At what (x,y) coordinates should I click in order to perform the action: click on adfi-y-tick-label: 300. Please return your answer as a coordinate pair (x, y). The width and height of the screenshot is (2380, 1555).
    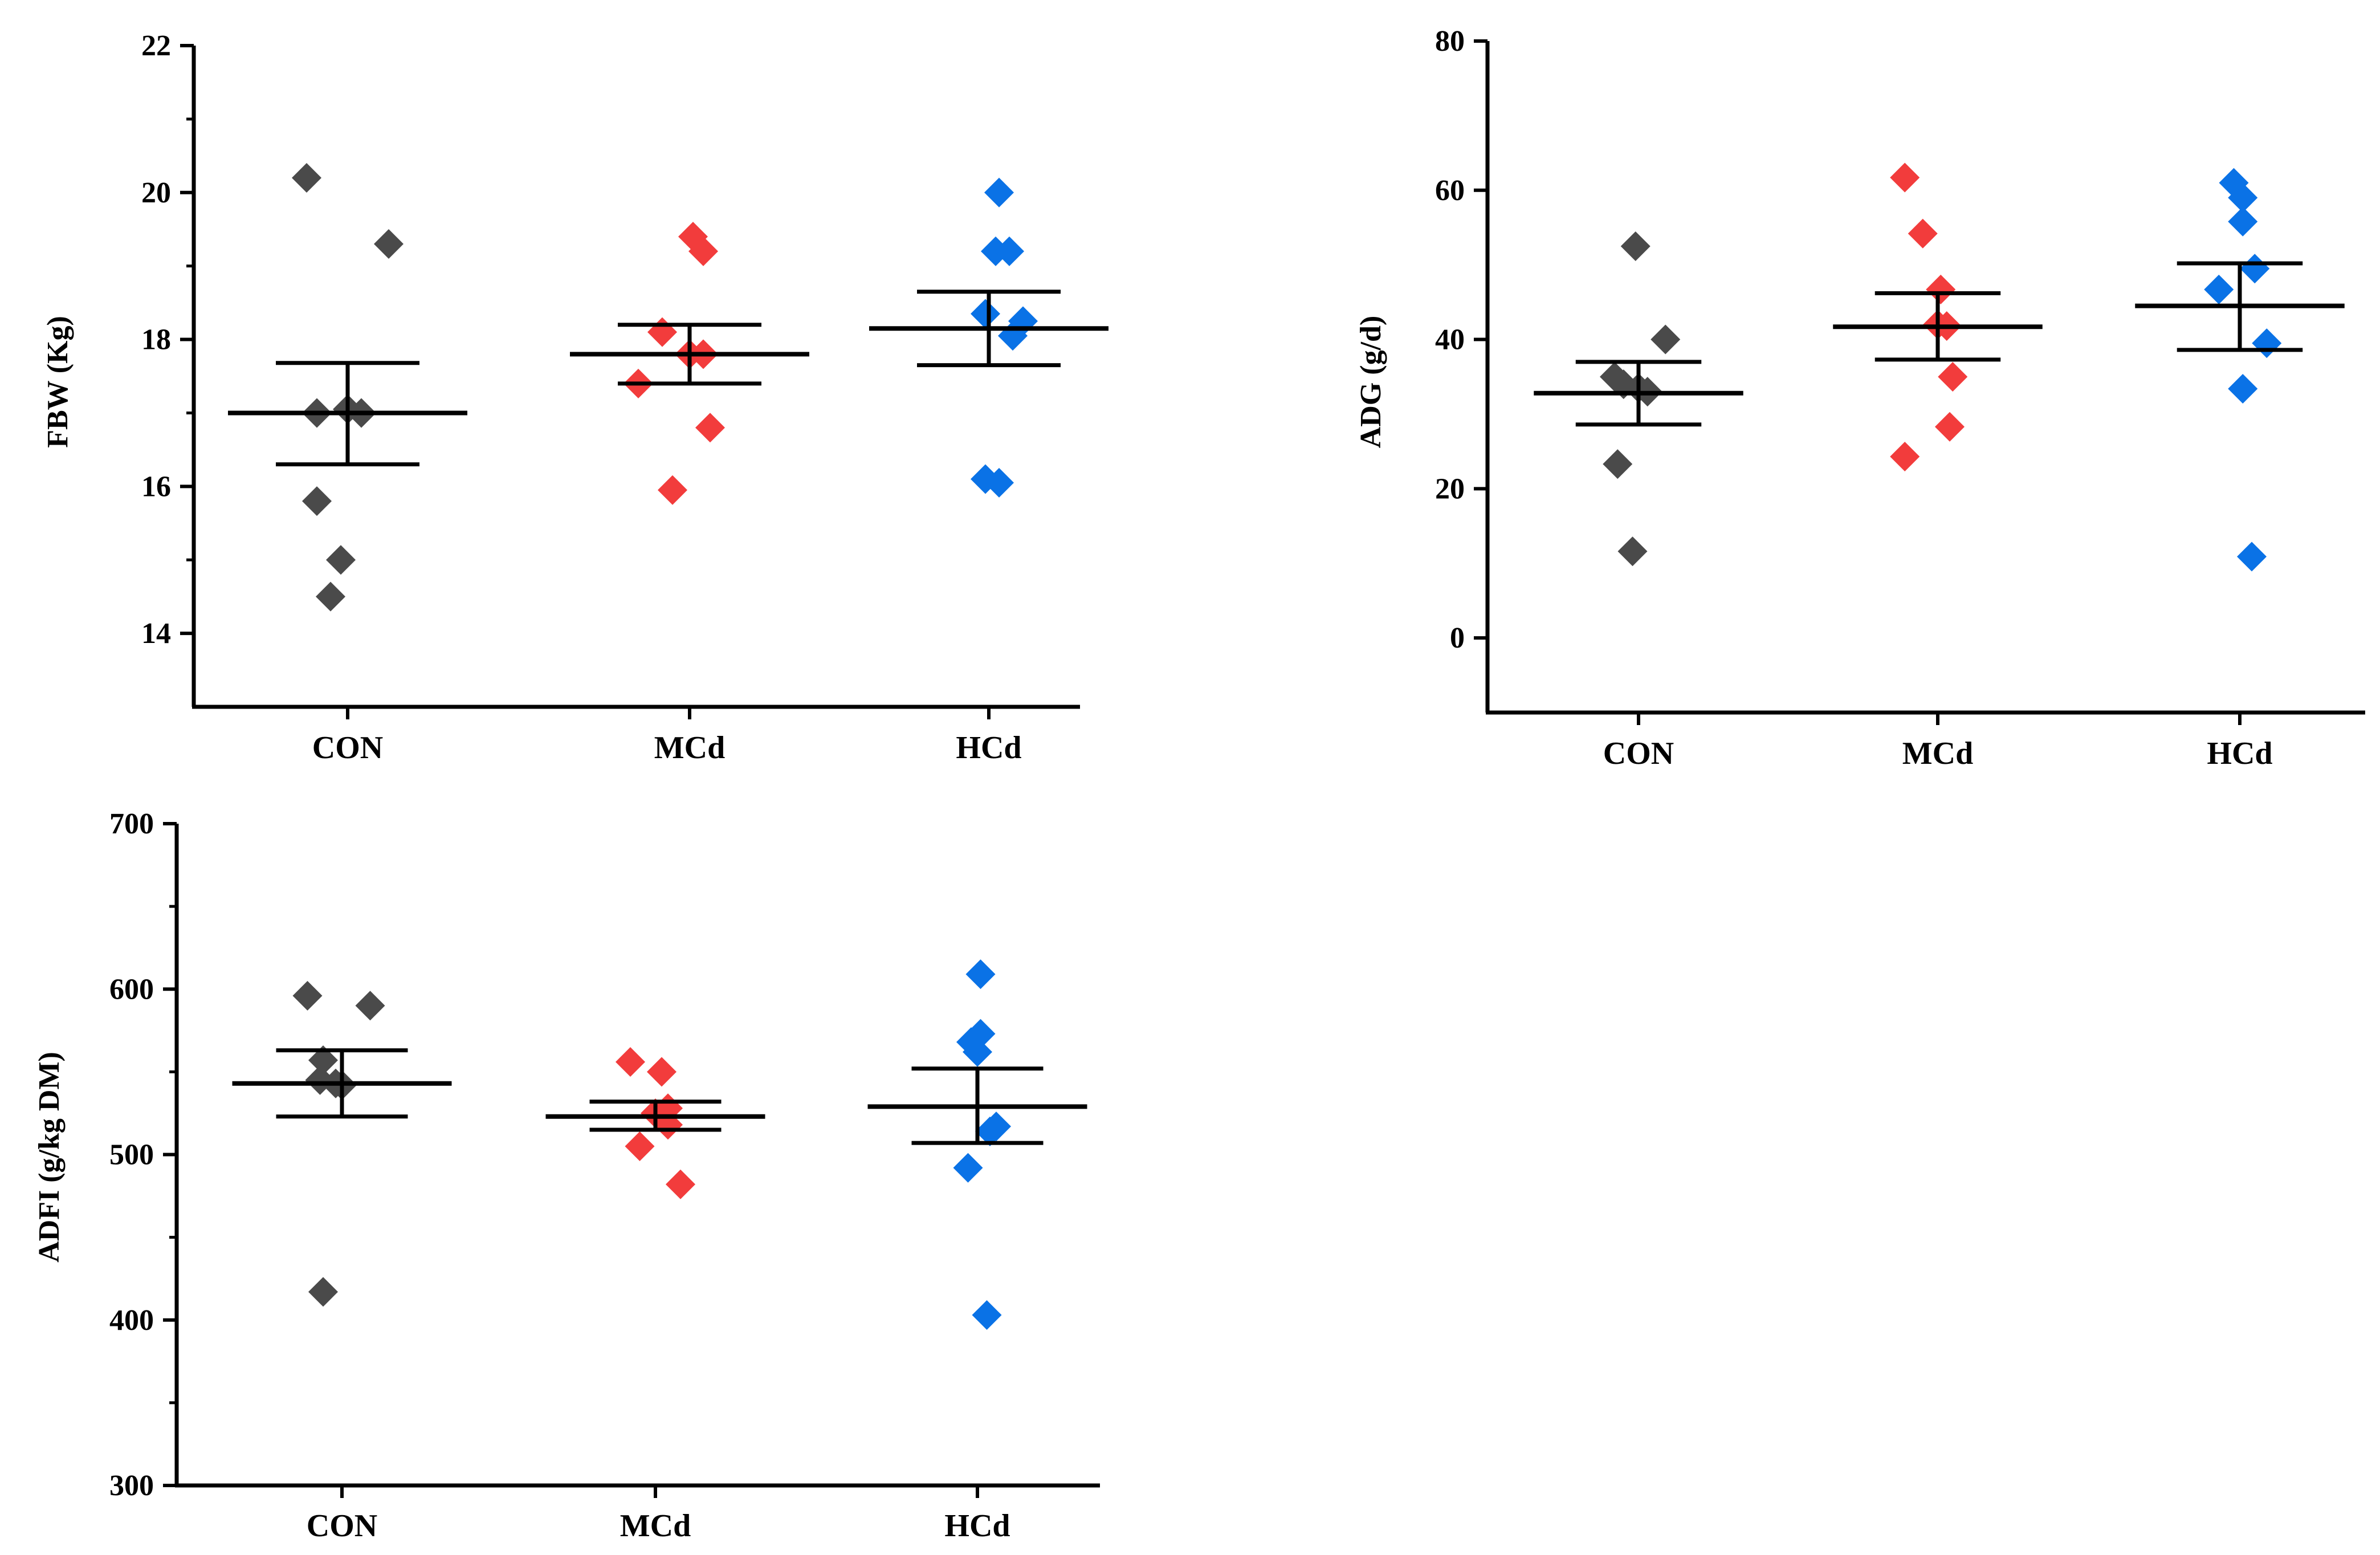
    Looking at the image, I should click on (132, 1486).